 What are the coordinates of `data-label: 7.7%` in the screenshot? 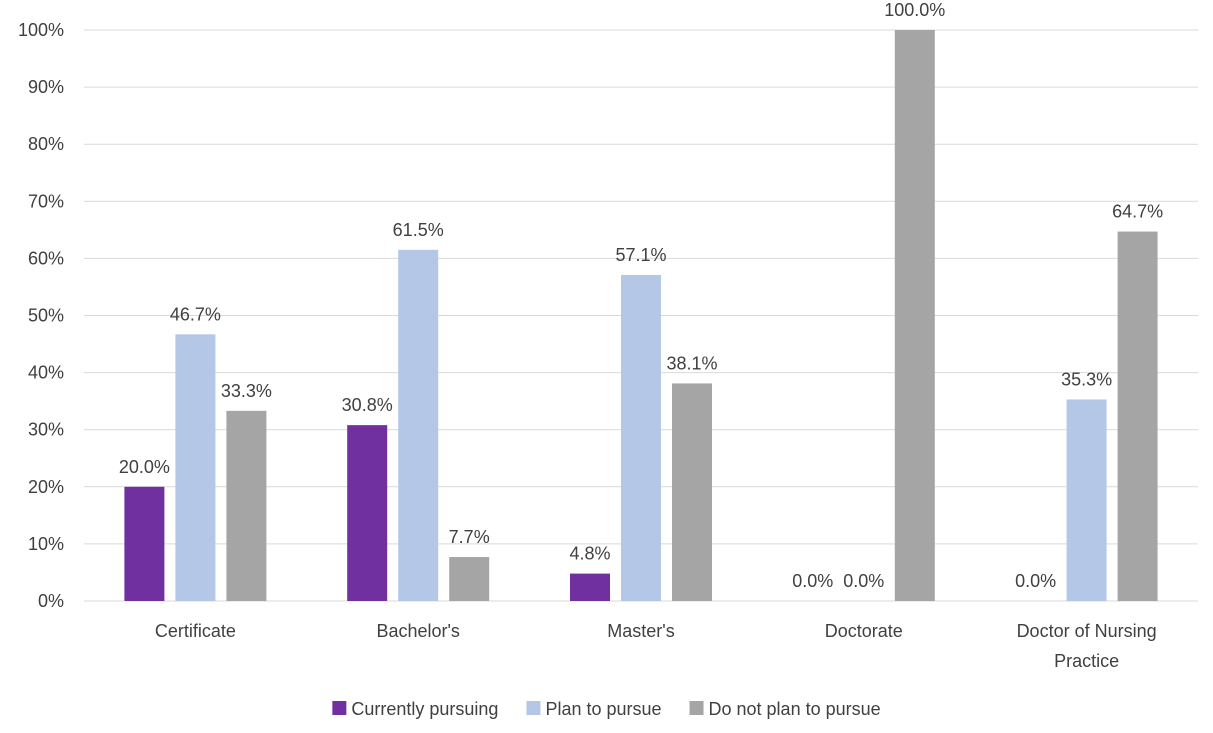 It's located at (469, 537).